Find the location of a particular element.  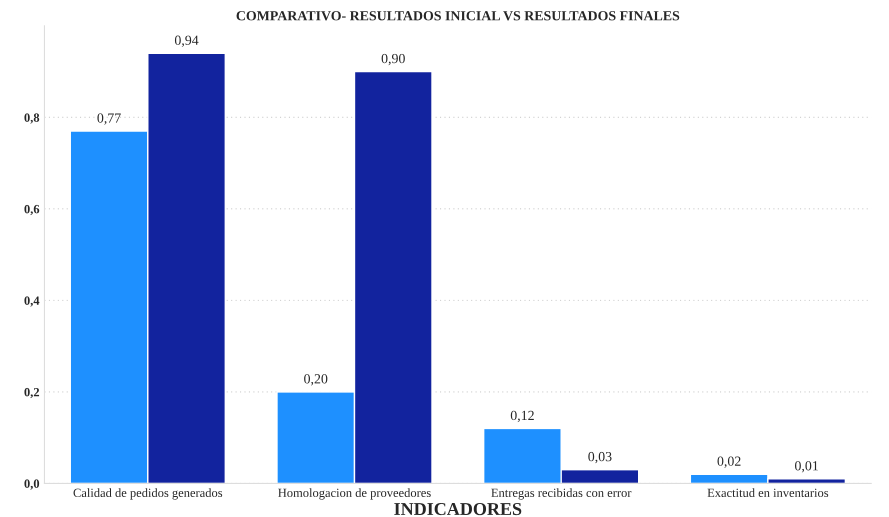

y-tick-label: 0,2 is located at coordinates (32, 393).